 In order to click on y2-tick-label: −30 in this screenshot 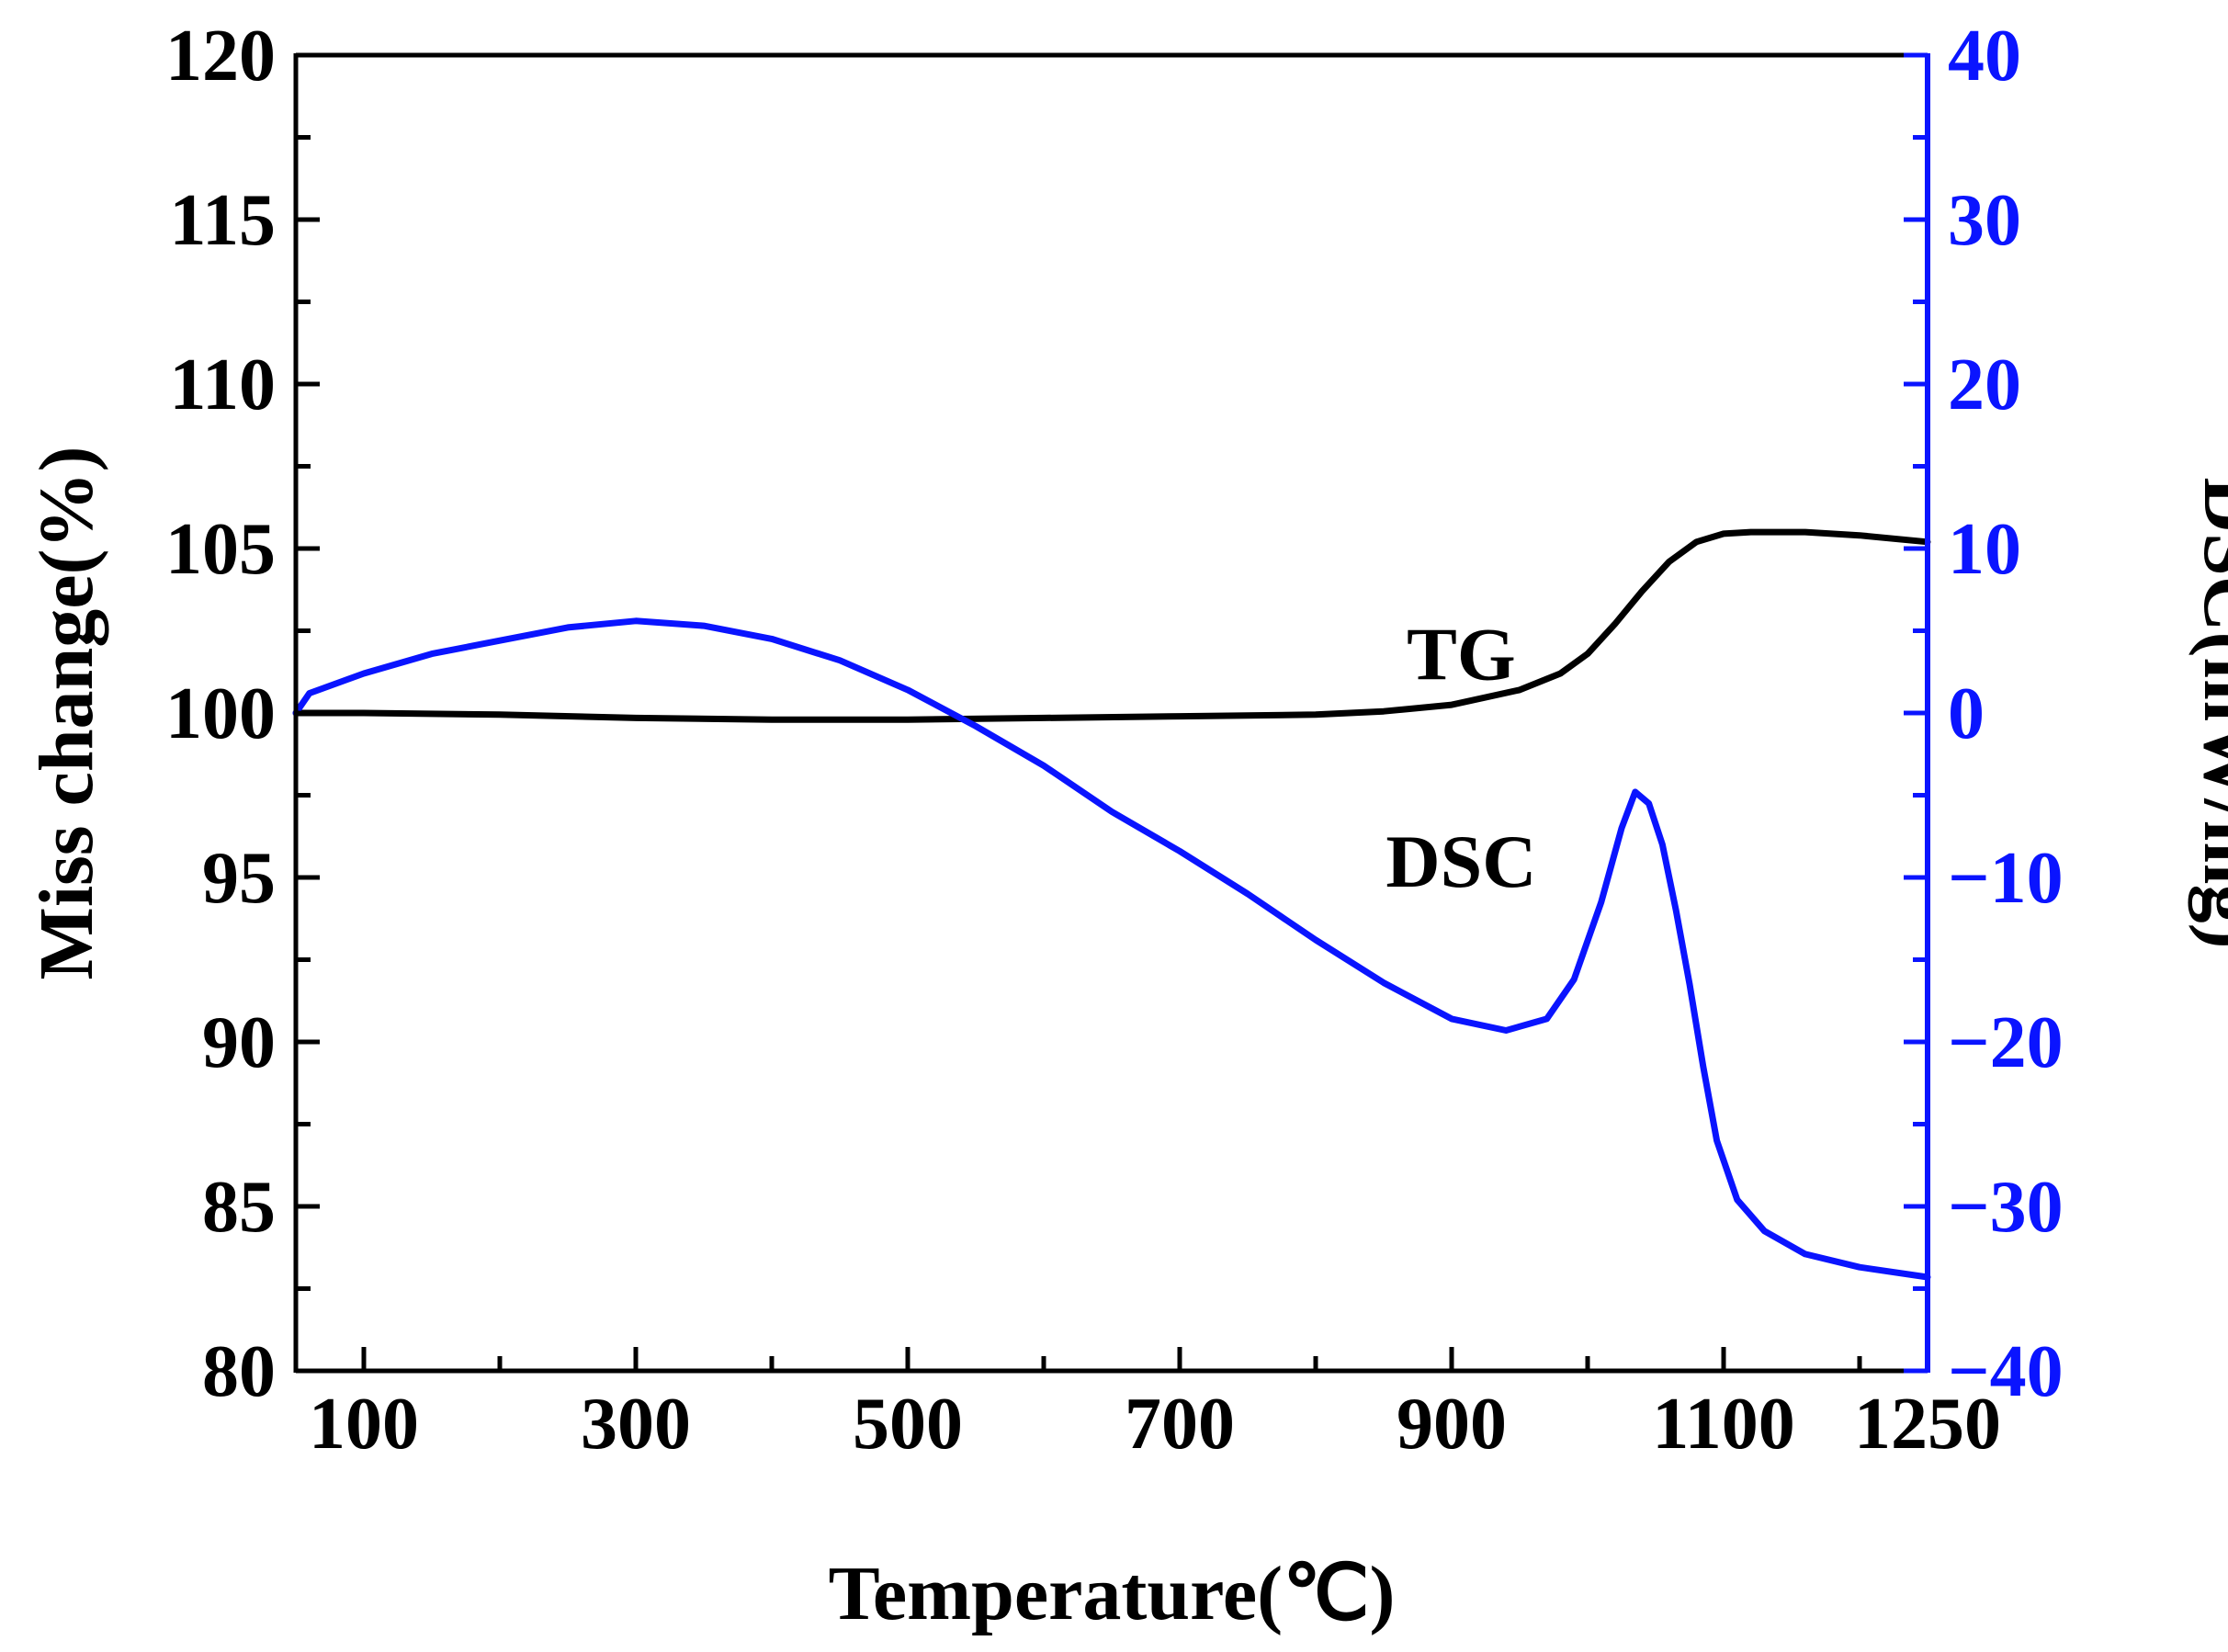, I will do `click(2006, 1207)`.